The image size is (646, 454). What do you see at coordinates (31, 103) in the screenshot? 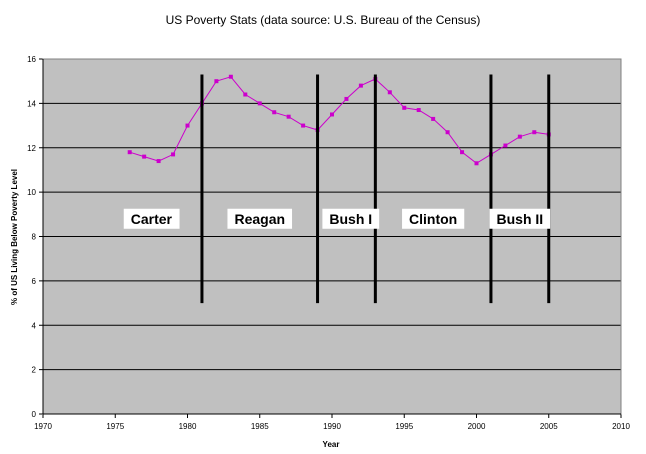
I see `y-tick-label-14: 14` at bounding box center [31, 103].